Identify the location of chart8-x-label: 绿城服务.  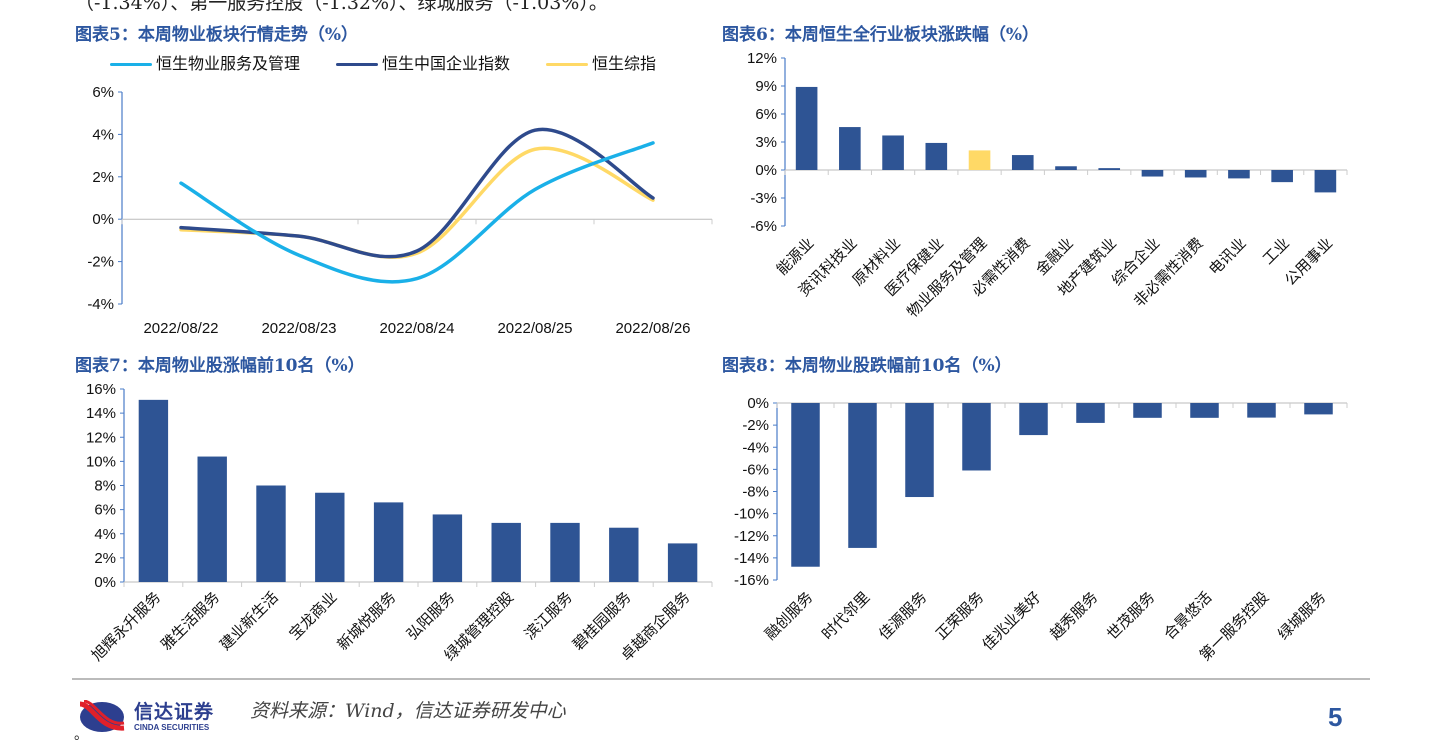
(1302, 616).